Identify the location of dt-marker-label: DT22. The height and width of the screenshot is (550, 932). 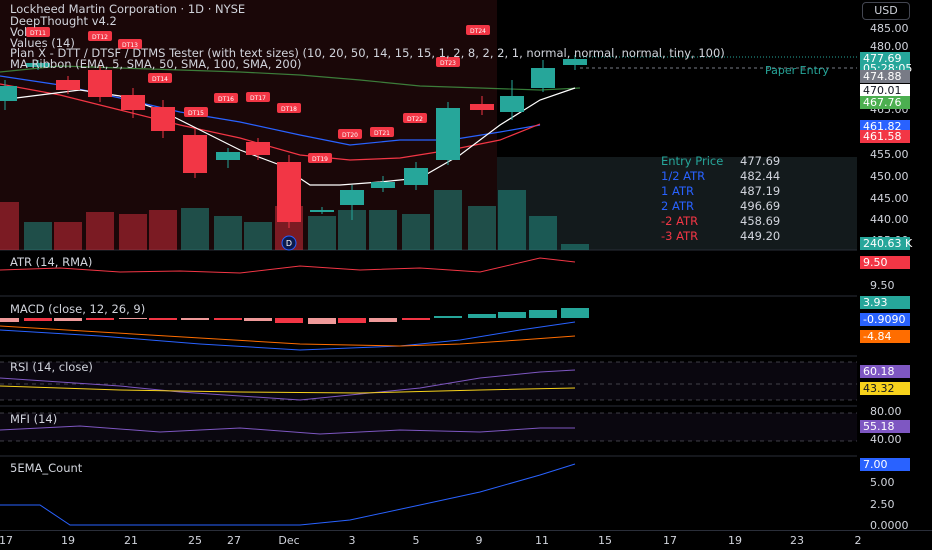
(415, 119).